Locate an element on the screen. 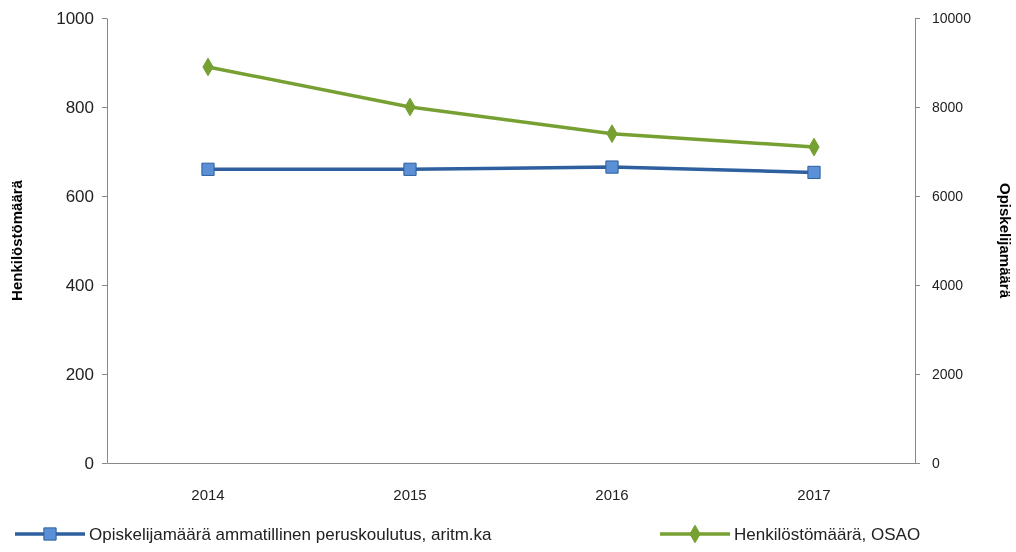 The width and height of the screenshot is (1016, 552). x-tick-label: 2014 is located at coordinates (208, 494).